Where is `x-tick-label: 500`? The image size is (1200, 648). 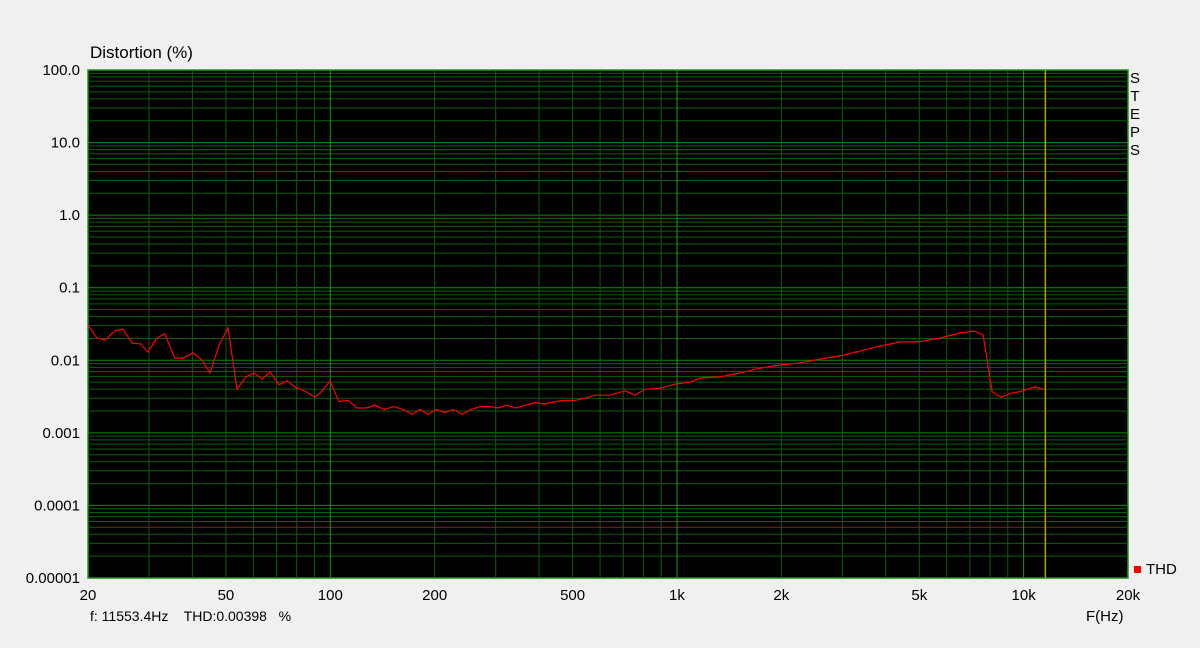 x-tick-label: 500 is located at coordinates (572, 595).